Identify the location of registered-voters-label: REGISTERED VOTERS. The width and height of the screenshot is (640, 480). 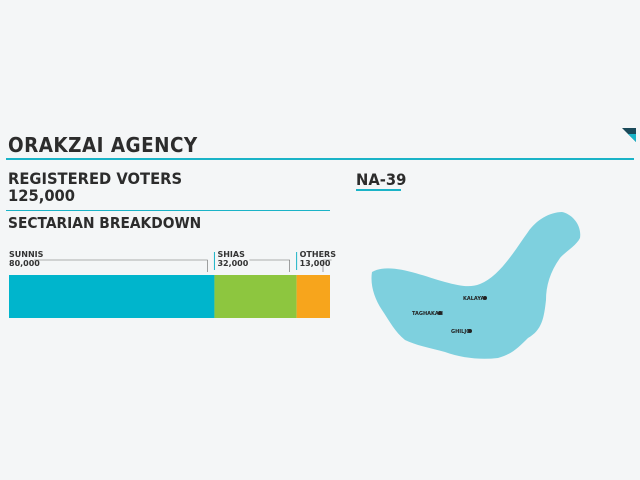
(95, 178).